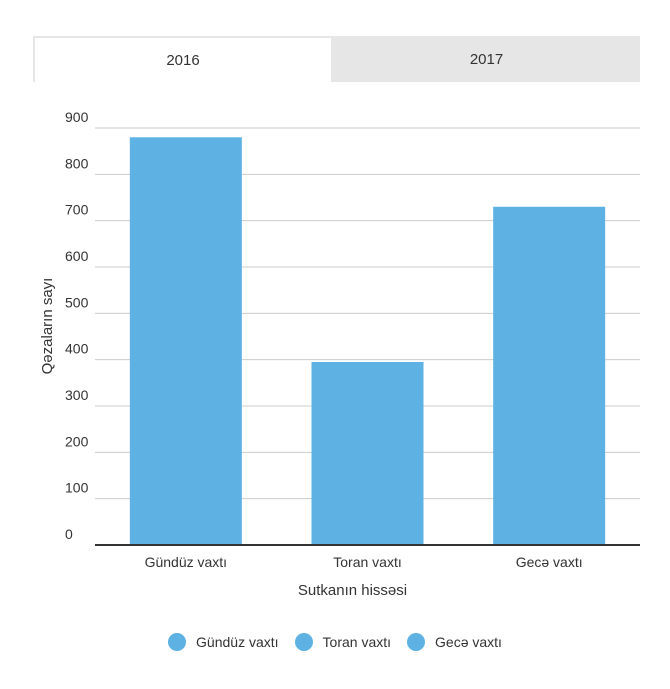 The image size is (670, 689). Describe the element at coordinates (237, 642) in the screenshot. I see `legend-label: Gündüz vaxtı` at that location.